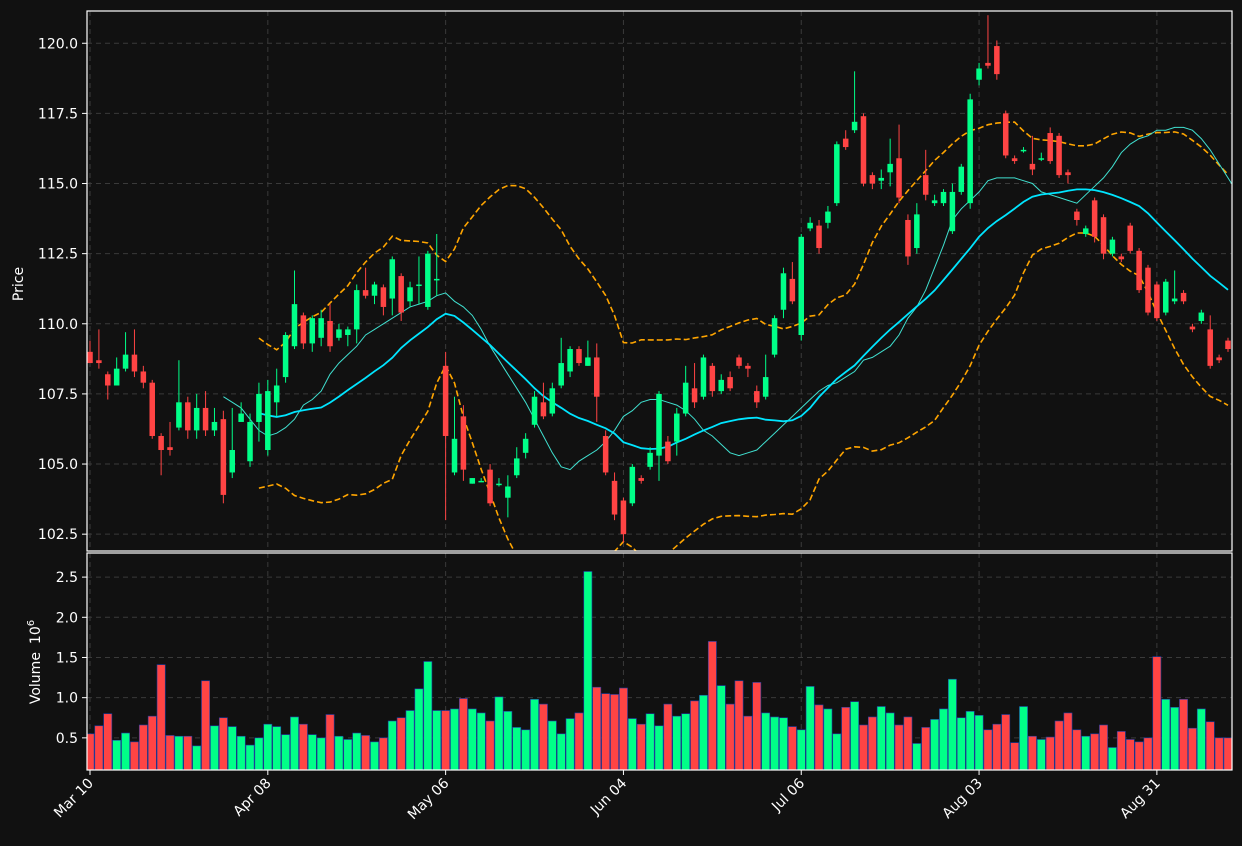 Image resolution: width=1242 pixels, height=846 pixels. Describe the element at coordinates (71, 658) in the screenshot. I see `volume-y-axis: 0.51.01.52.02.5` at that location.